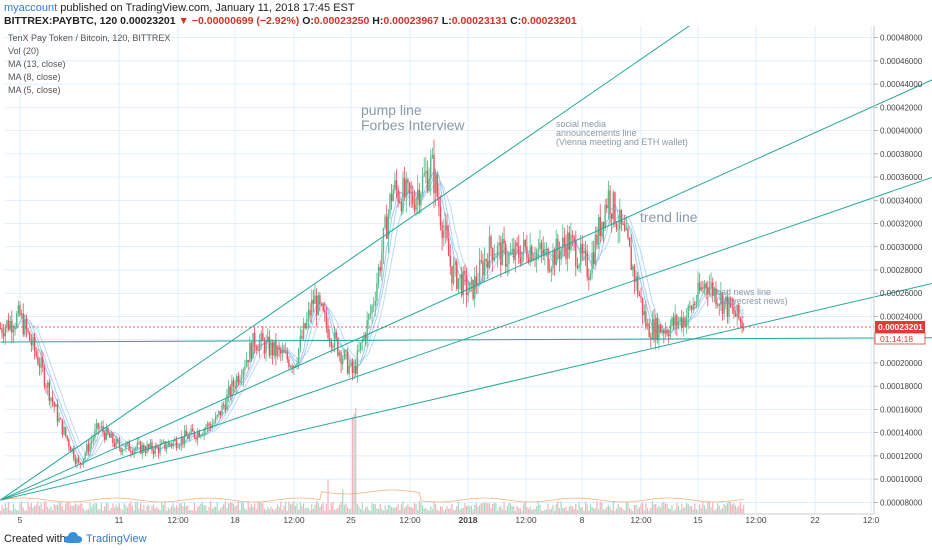 The height and width of the screenshot is (550, 932). What do you see at coordinates (901, 84) in the screenshot?
I see `y-tick-label: 0.00044000` at bounding box center [901, 84].